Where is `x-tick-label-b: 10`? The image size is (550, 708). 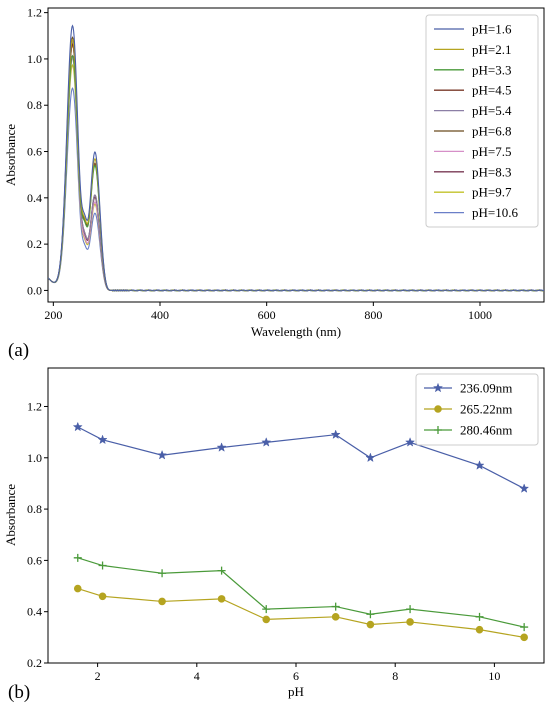
x-tick-label-b: 10 is located at coordinates (494, 676).